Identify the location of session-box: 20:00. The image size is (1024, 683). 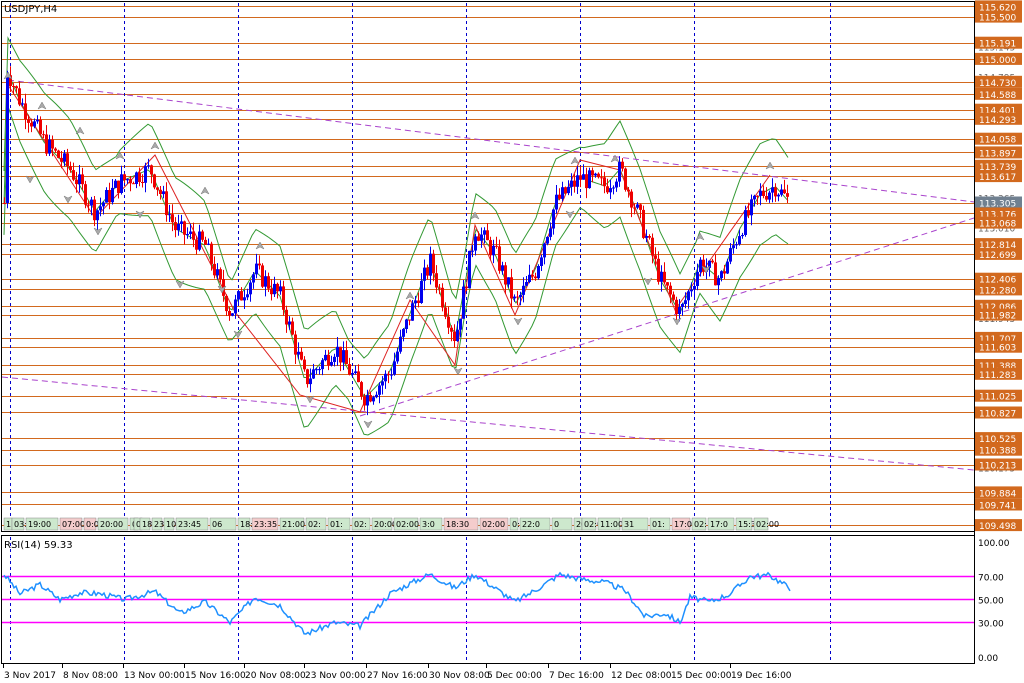
(113, 524).